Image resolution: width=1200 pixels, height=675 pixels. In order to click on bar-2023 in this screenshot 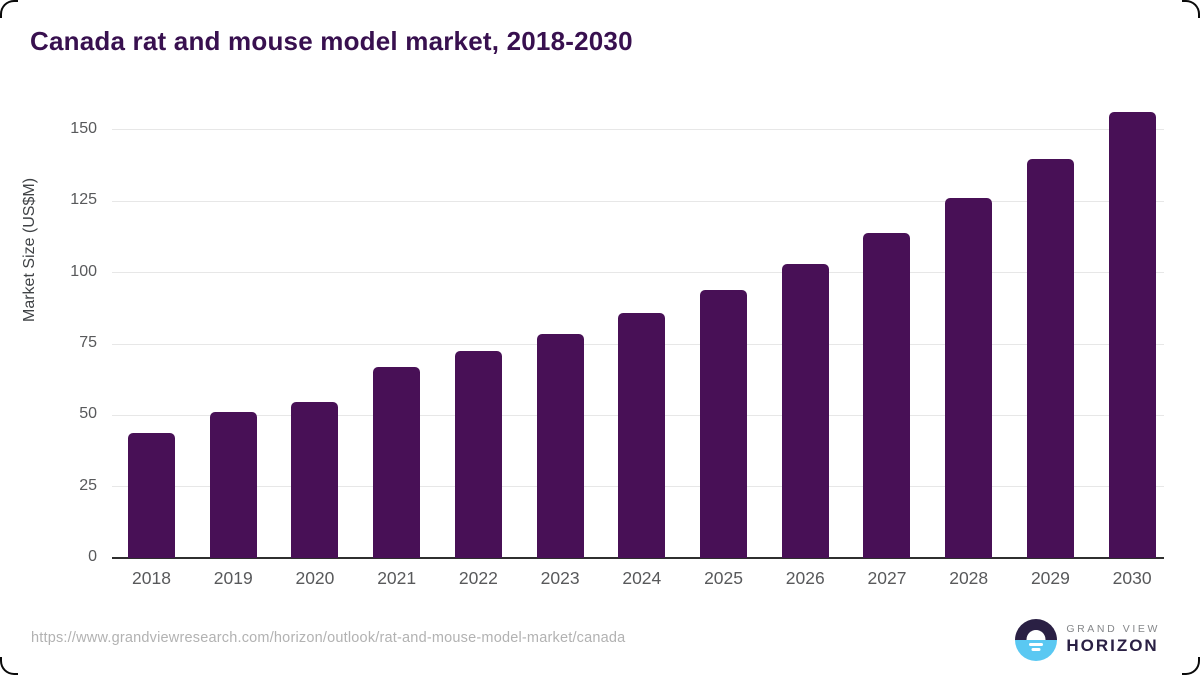, I will do `click(560, 446)`.